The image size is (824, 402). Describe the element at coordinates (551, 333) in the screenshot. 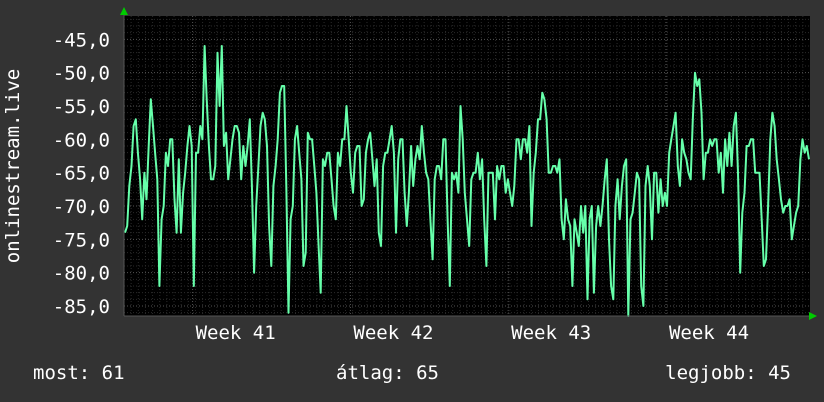

I see `x-tick-label: Week 43` at that location.